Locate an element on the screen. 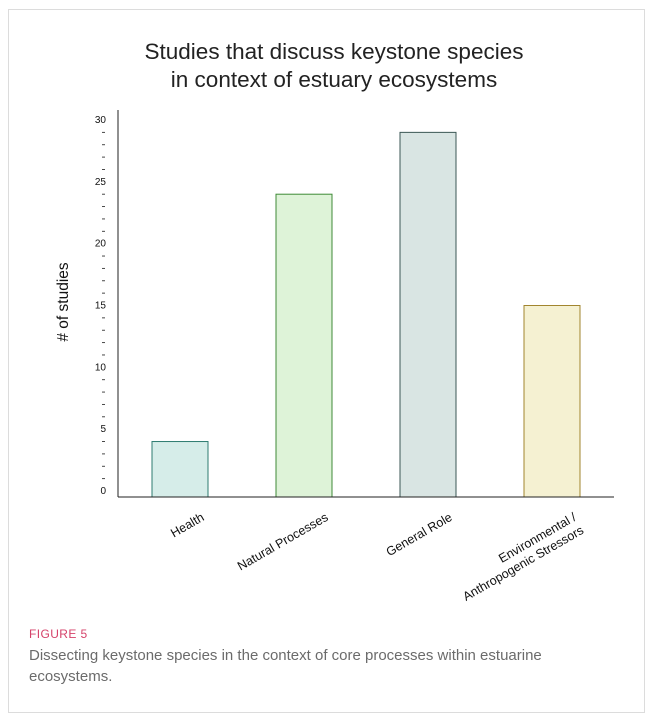  y-tick-label: 25 is located at coordinates (101, 182).